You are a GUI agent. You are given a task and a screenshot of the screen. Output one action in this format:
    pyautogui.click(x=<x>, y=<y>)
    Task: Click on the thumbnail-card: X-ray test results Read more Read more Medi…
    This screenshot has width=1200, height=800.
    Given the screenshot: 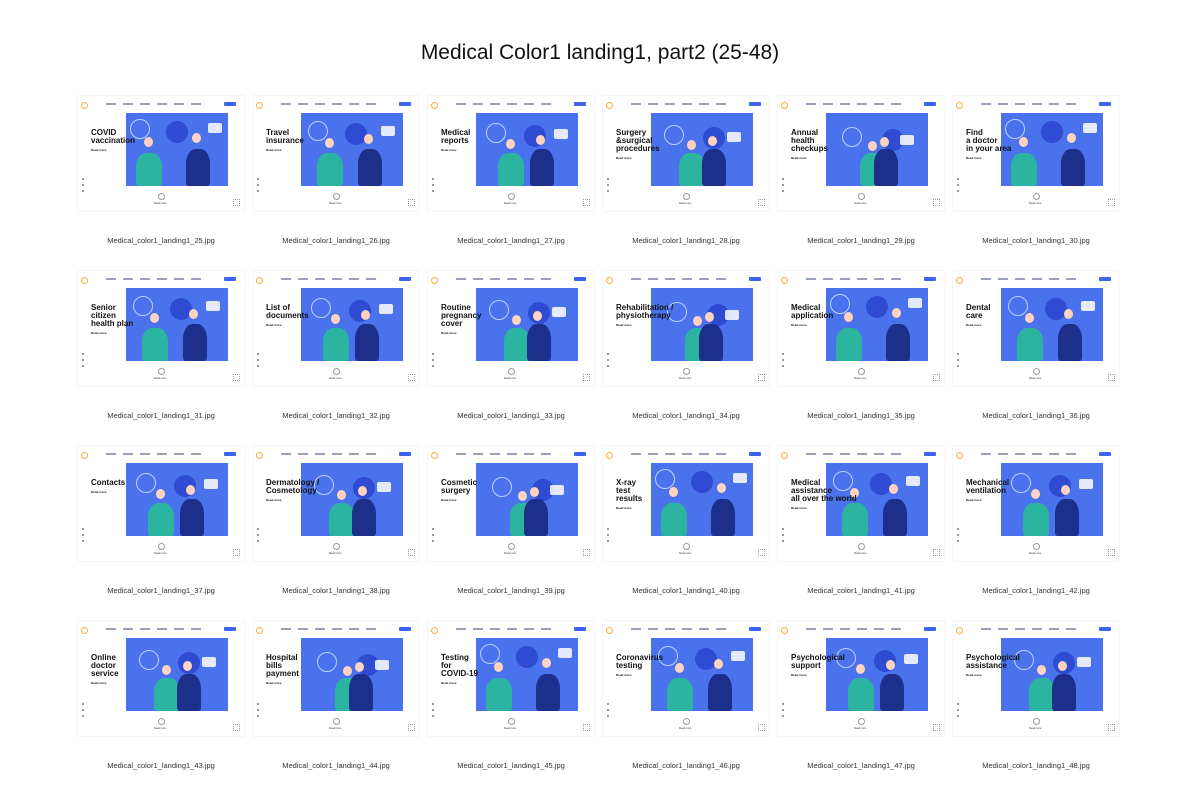 What is the action you would take?
    pyautogui.click(x=686, y=525)
    